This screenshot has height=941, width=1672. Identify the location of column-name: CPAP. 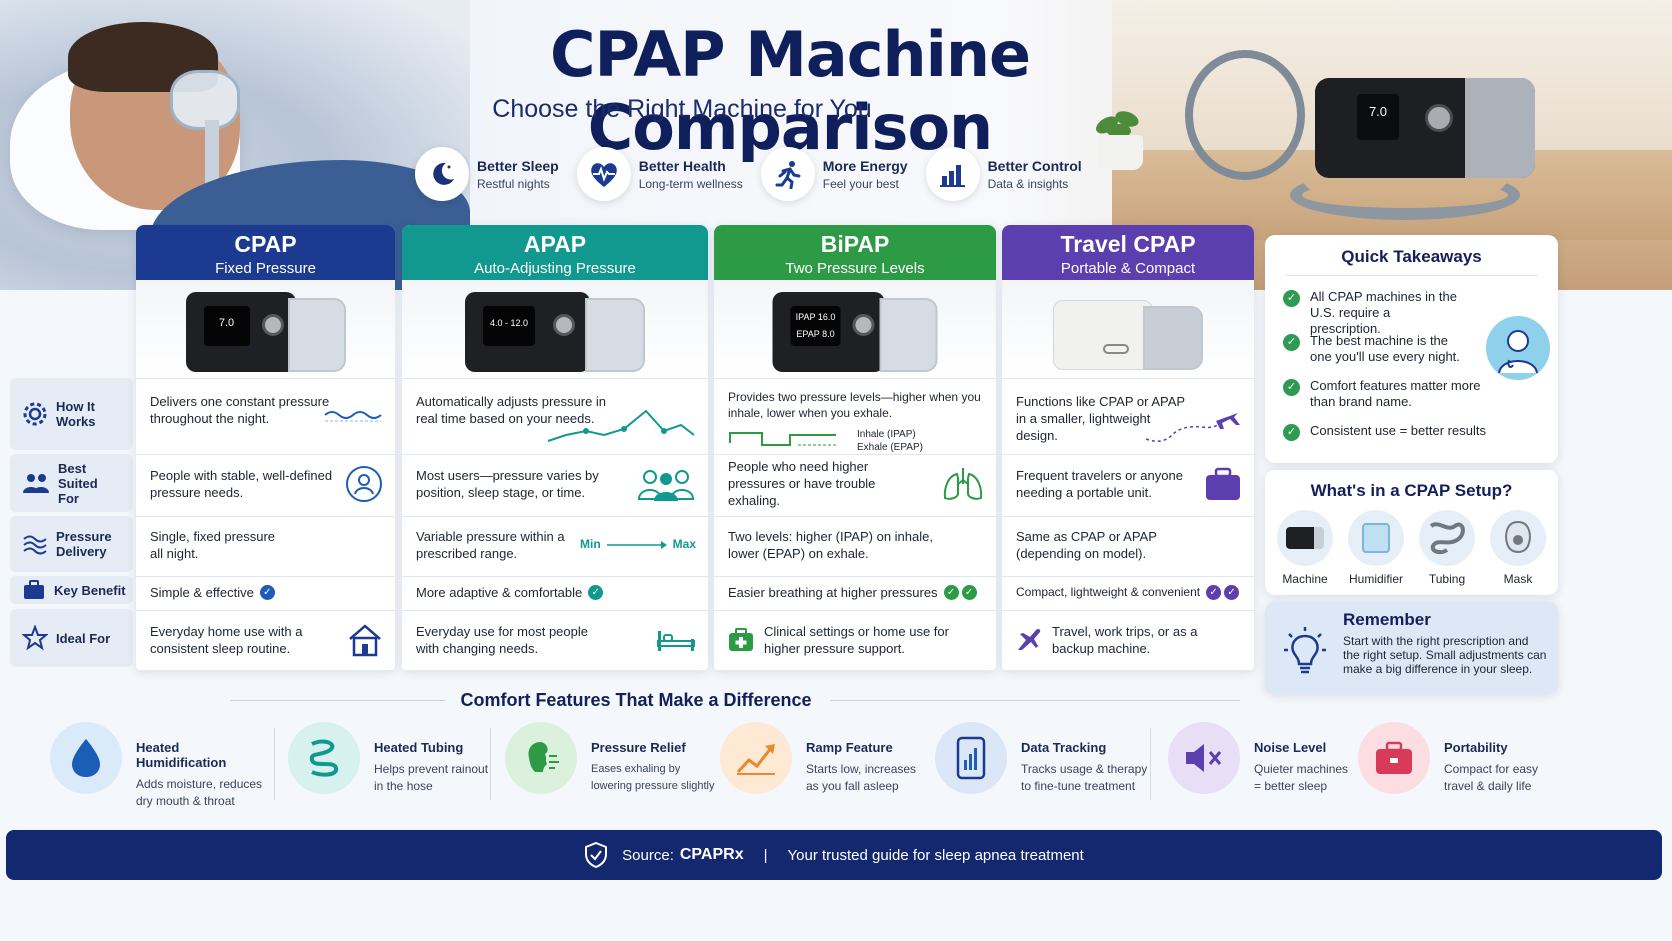
(265, 244).